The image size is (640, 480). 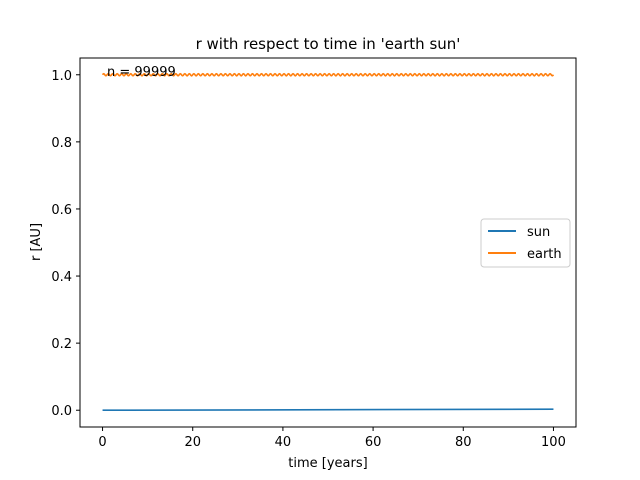 I want to click on x-tick-label: 40, so click(x=283, y=442).